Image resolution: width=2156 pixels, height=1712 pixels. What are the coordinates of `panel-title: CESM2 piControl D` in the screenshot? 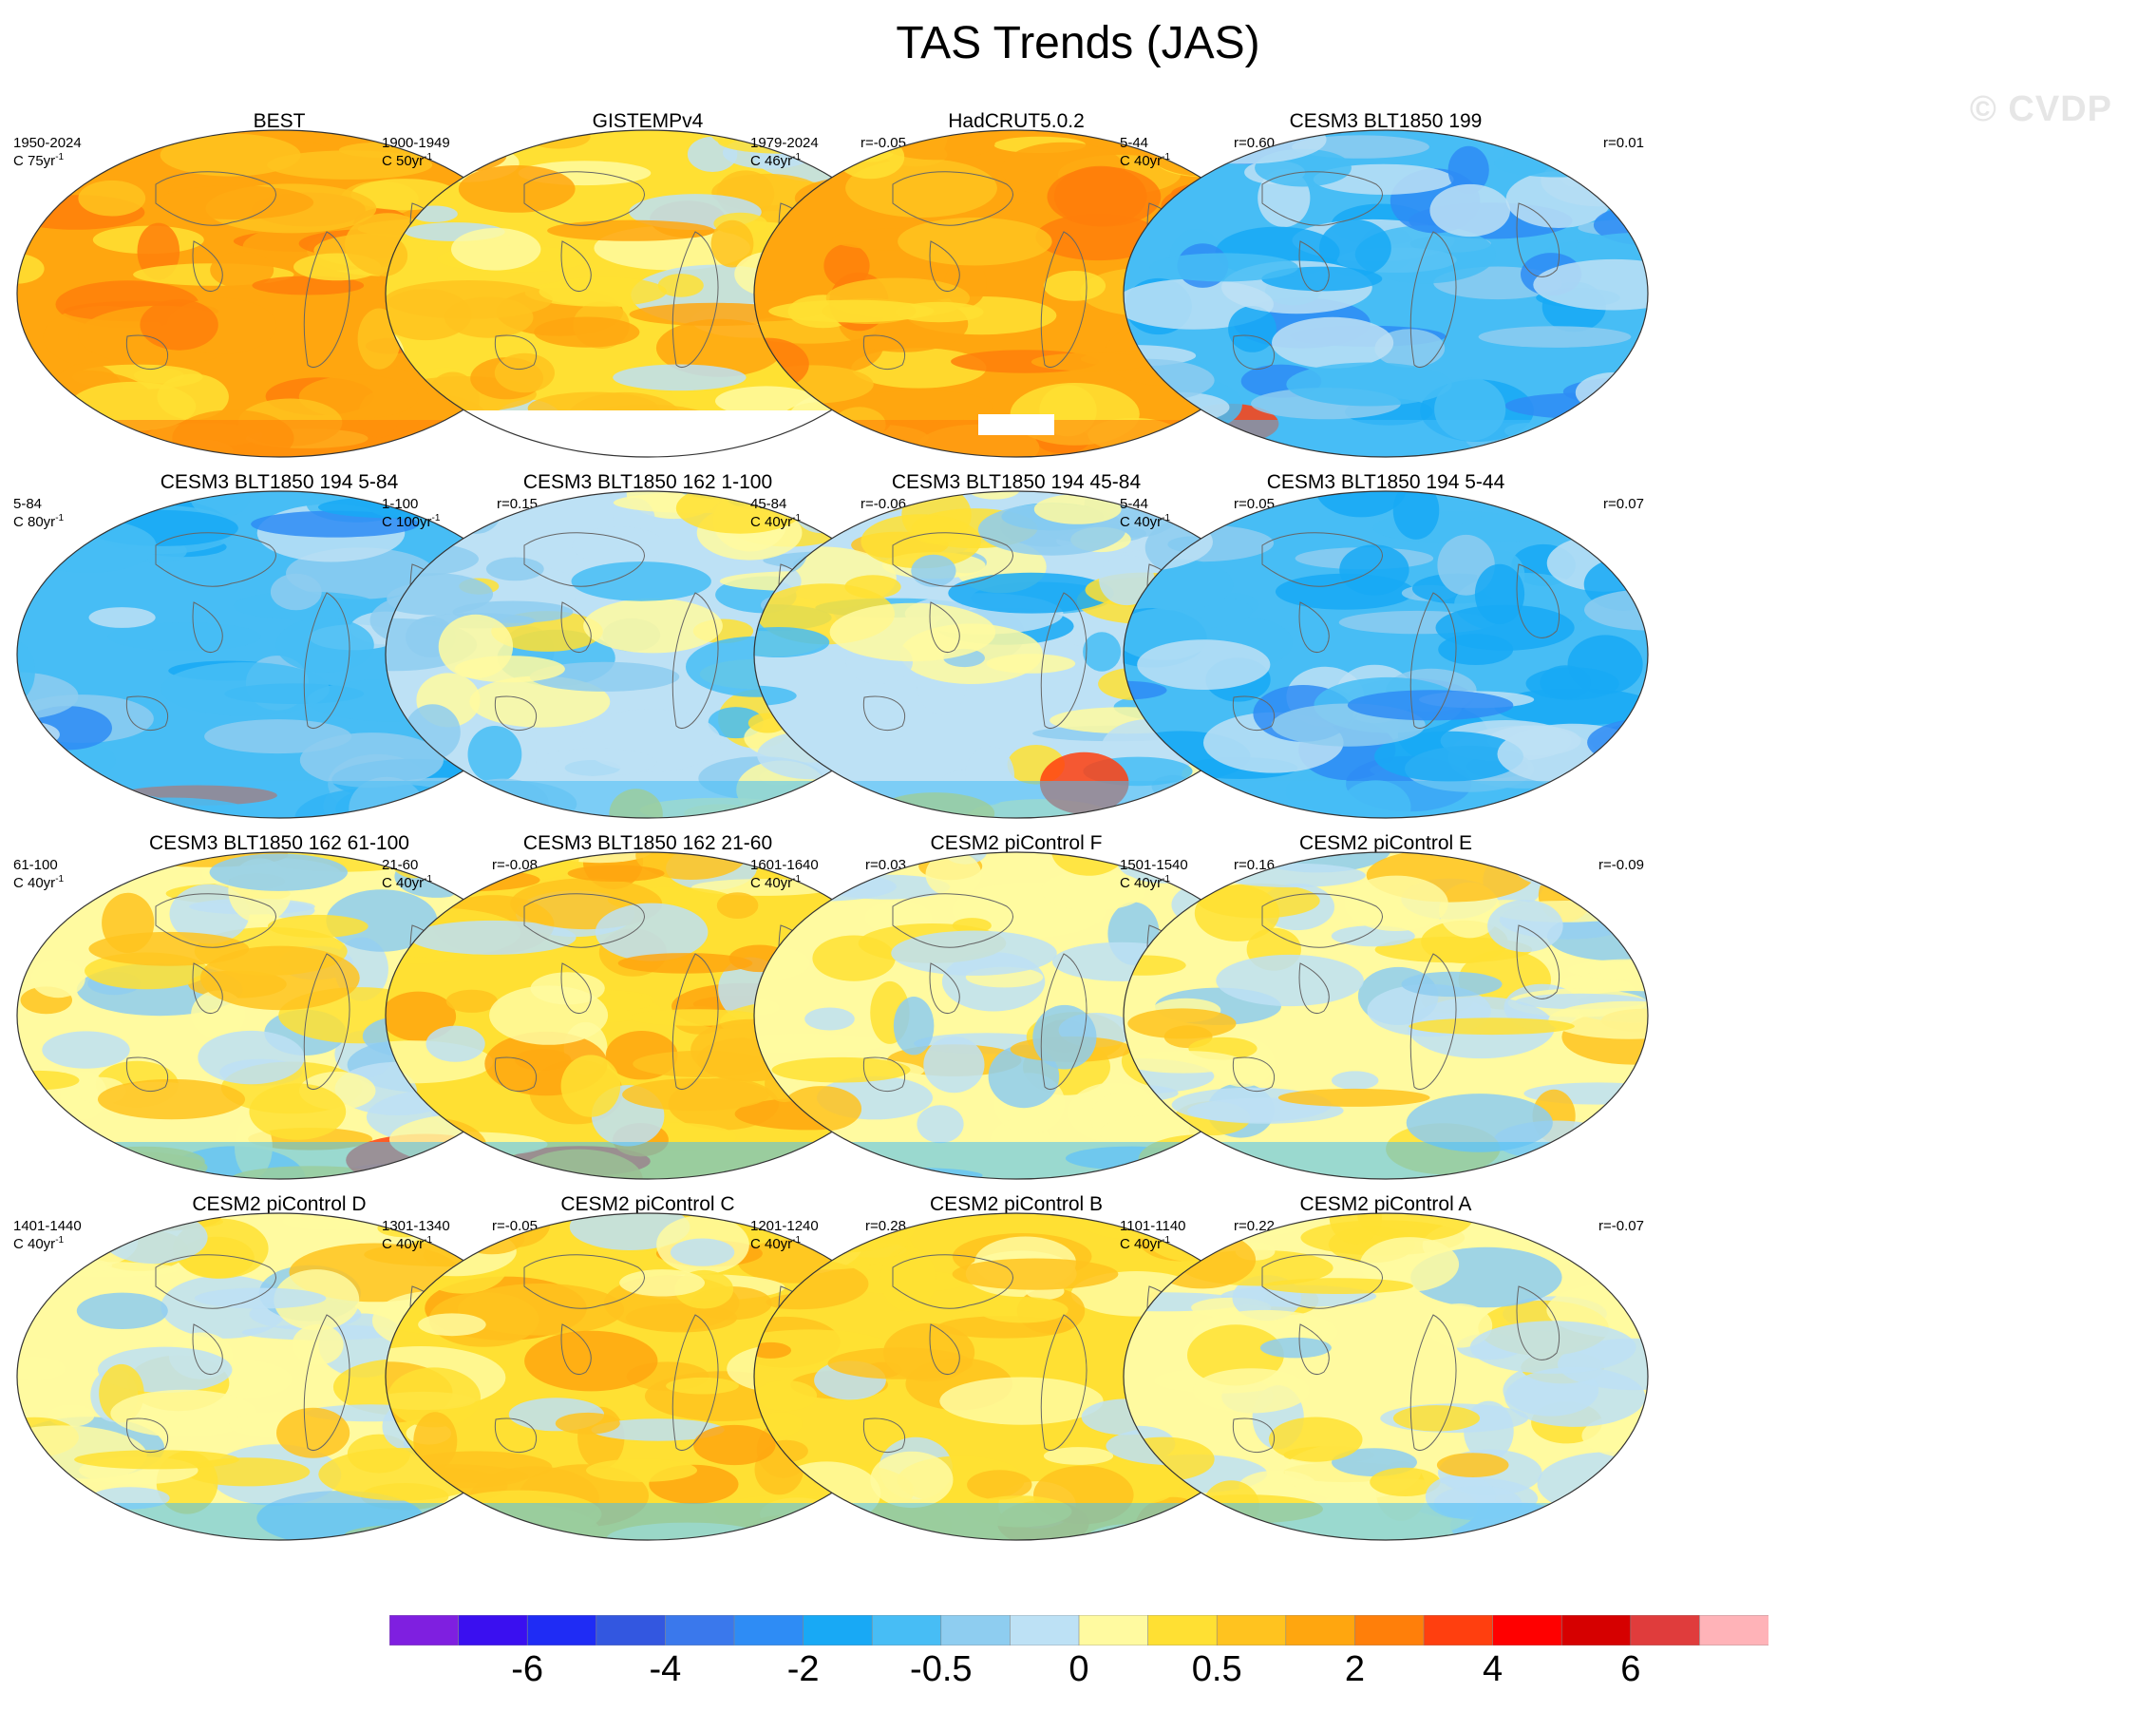 It's located at (280, 1204).